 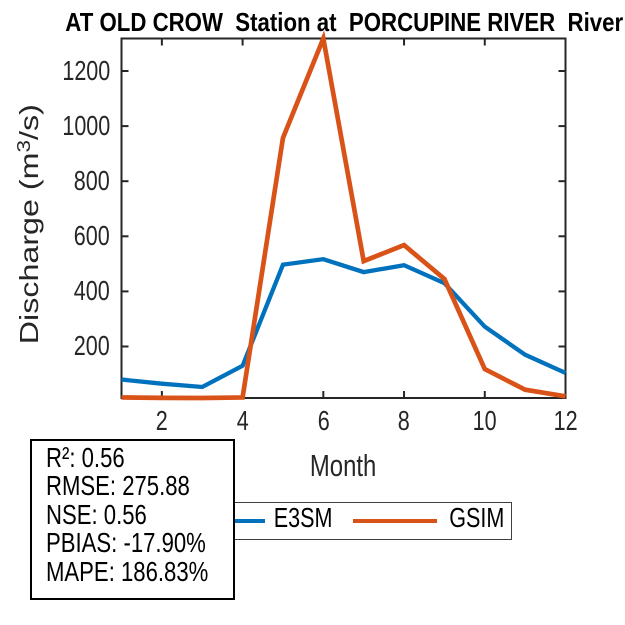 What do you see at coordinates (85, 457) in the screenshot?
I see `stat-r2: R²: 0.56` at bounding box center [85, 457].